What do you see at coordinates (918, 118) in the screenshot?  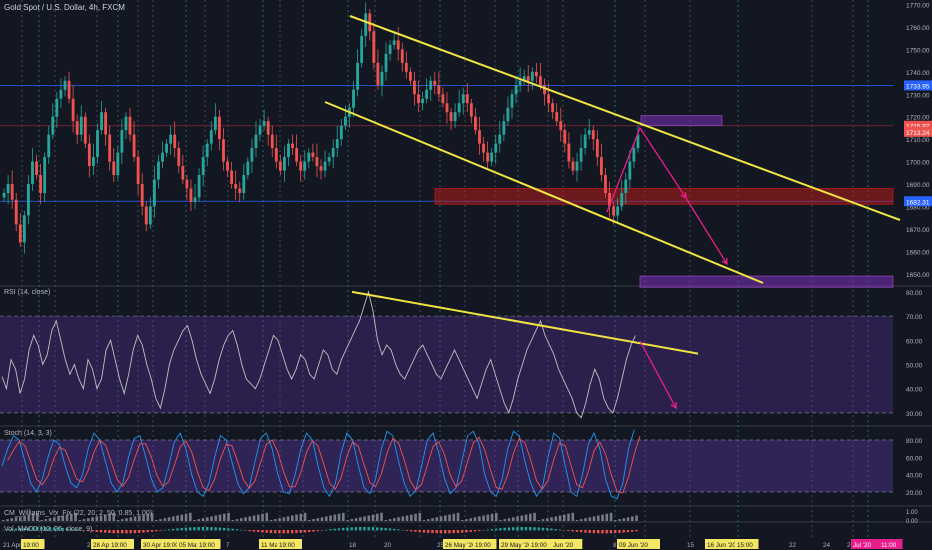 I see `price-tick-label: 1720.00` at bounding box center [918, 118].